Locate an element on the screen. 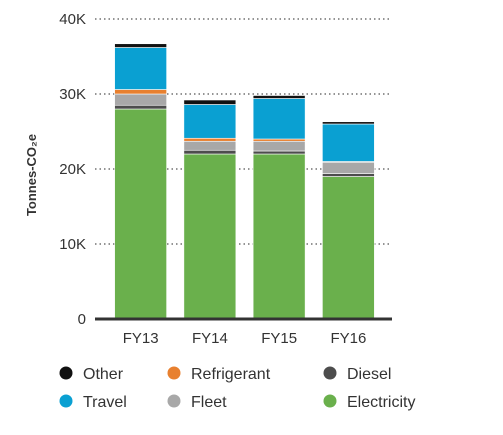  x-axis: FY13 FY14 FY15 FY16 is located at coordinates (245, 338).